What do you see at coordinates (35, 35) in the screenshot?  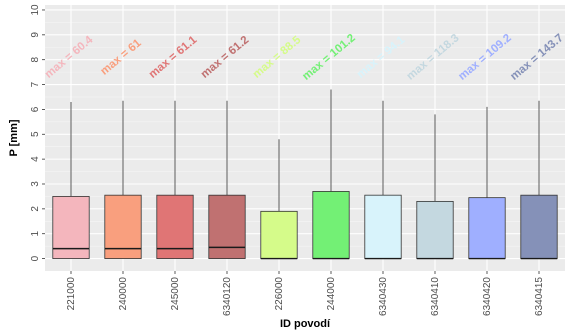 I see `y-tick-label: 9` at bounding box center [35, 35].